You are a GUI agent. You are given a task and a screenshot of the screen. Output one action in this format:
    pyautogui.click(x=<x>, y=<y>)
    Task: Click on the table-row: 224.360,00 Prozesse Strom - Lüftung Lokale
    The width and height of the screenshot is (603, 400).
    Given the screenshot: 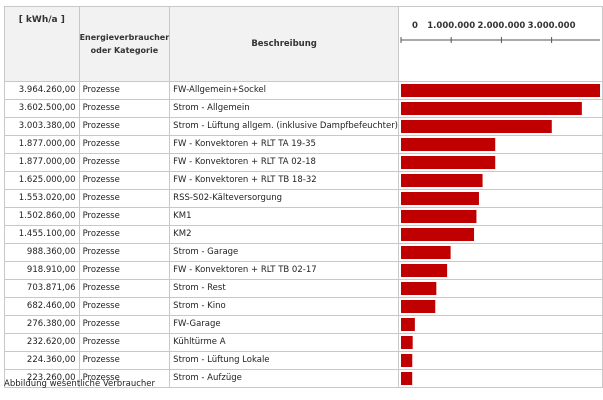 What is the action you would take?
    pyautogui.click(x=303, y=360)
    